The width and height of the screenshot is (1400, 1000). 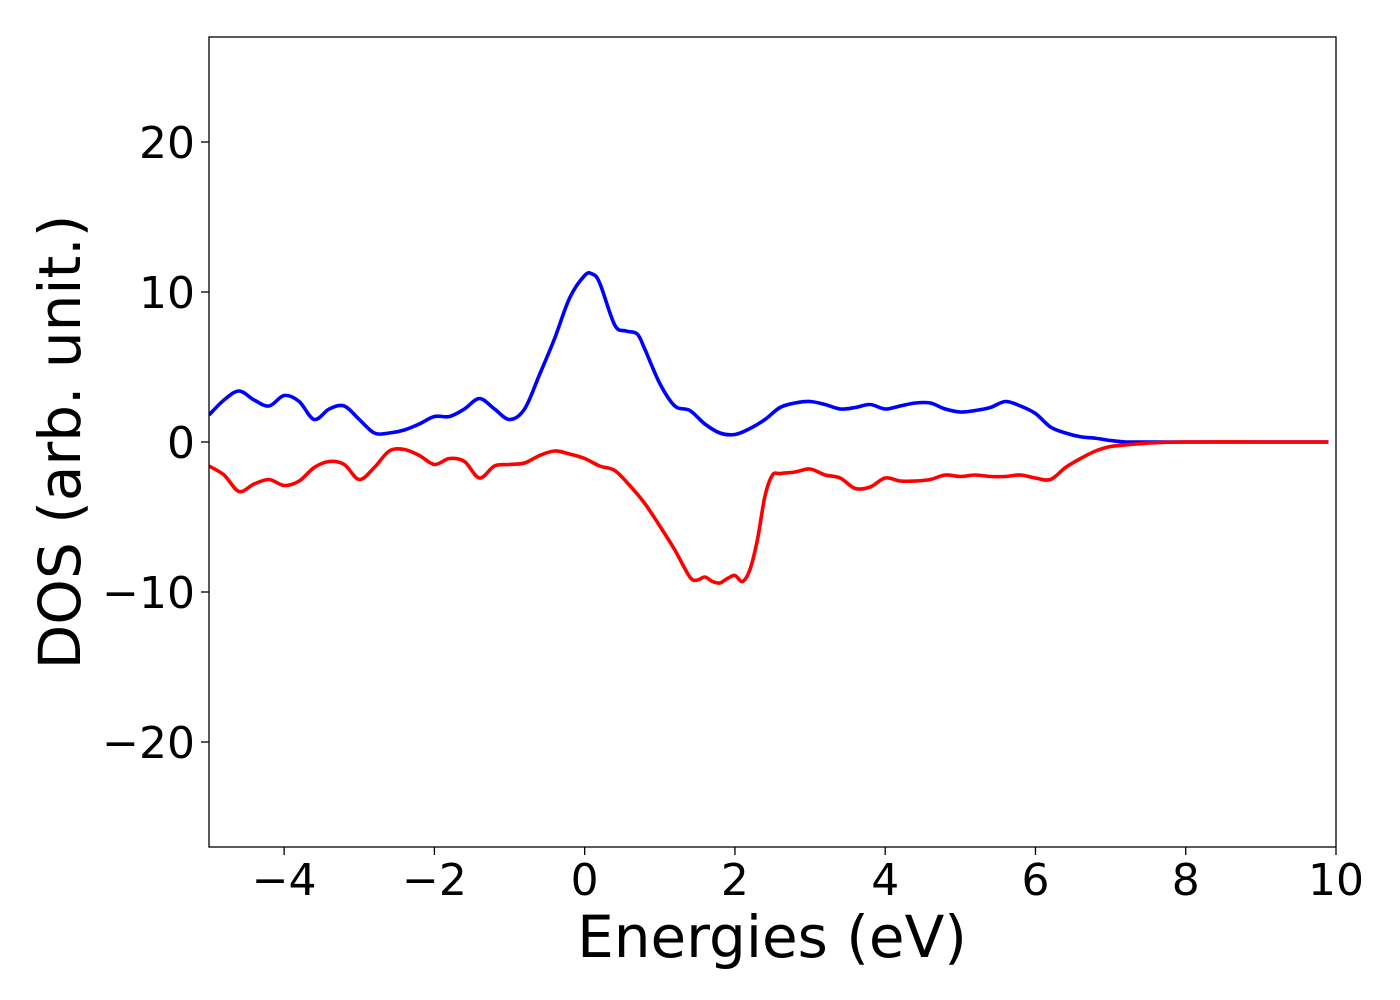 I want to click on x-tick-label: 2, so click(x=735, y=880).